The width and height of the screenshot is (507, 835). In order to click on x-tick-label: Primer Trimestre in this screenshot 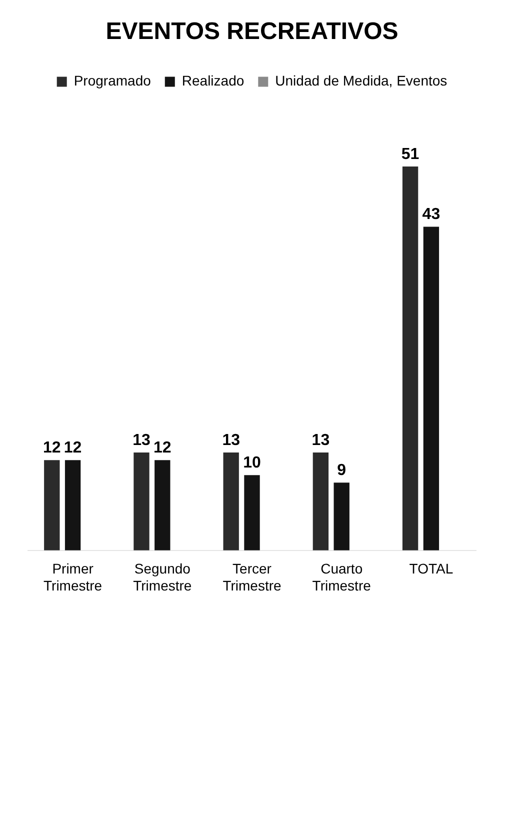, I will do `click(73, 577)`.